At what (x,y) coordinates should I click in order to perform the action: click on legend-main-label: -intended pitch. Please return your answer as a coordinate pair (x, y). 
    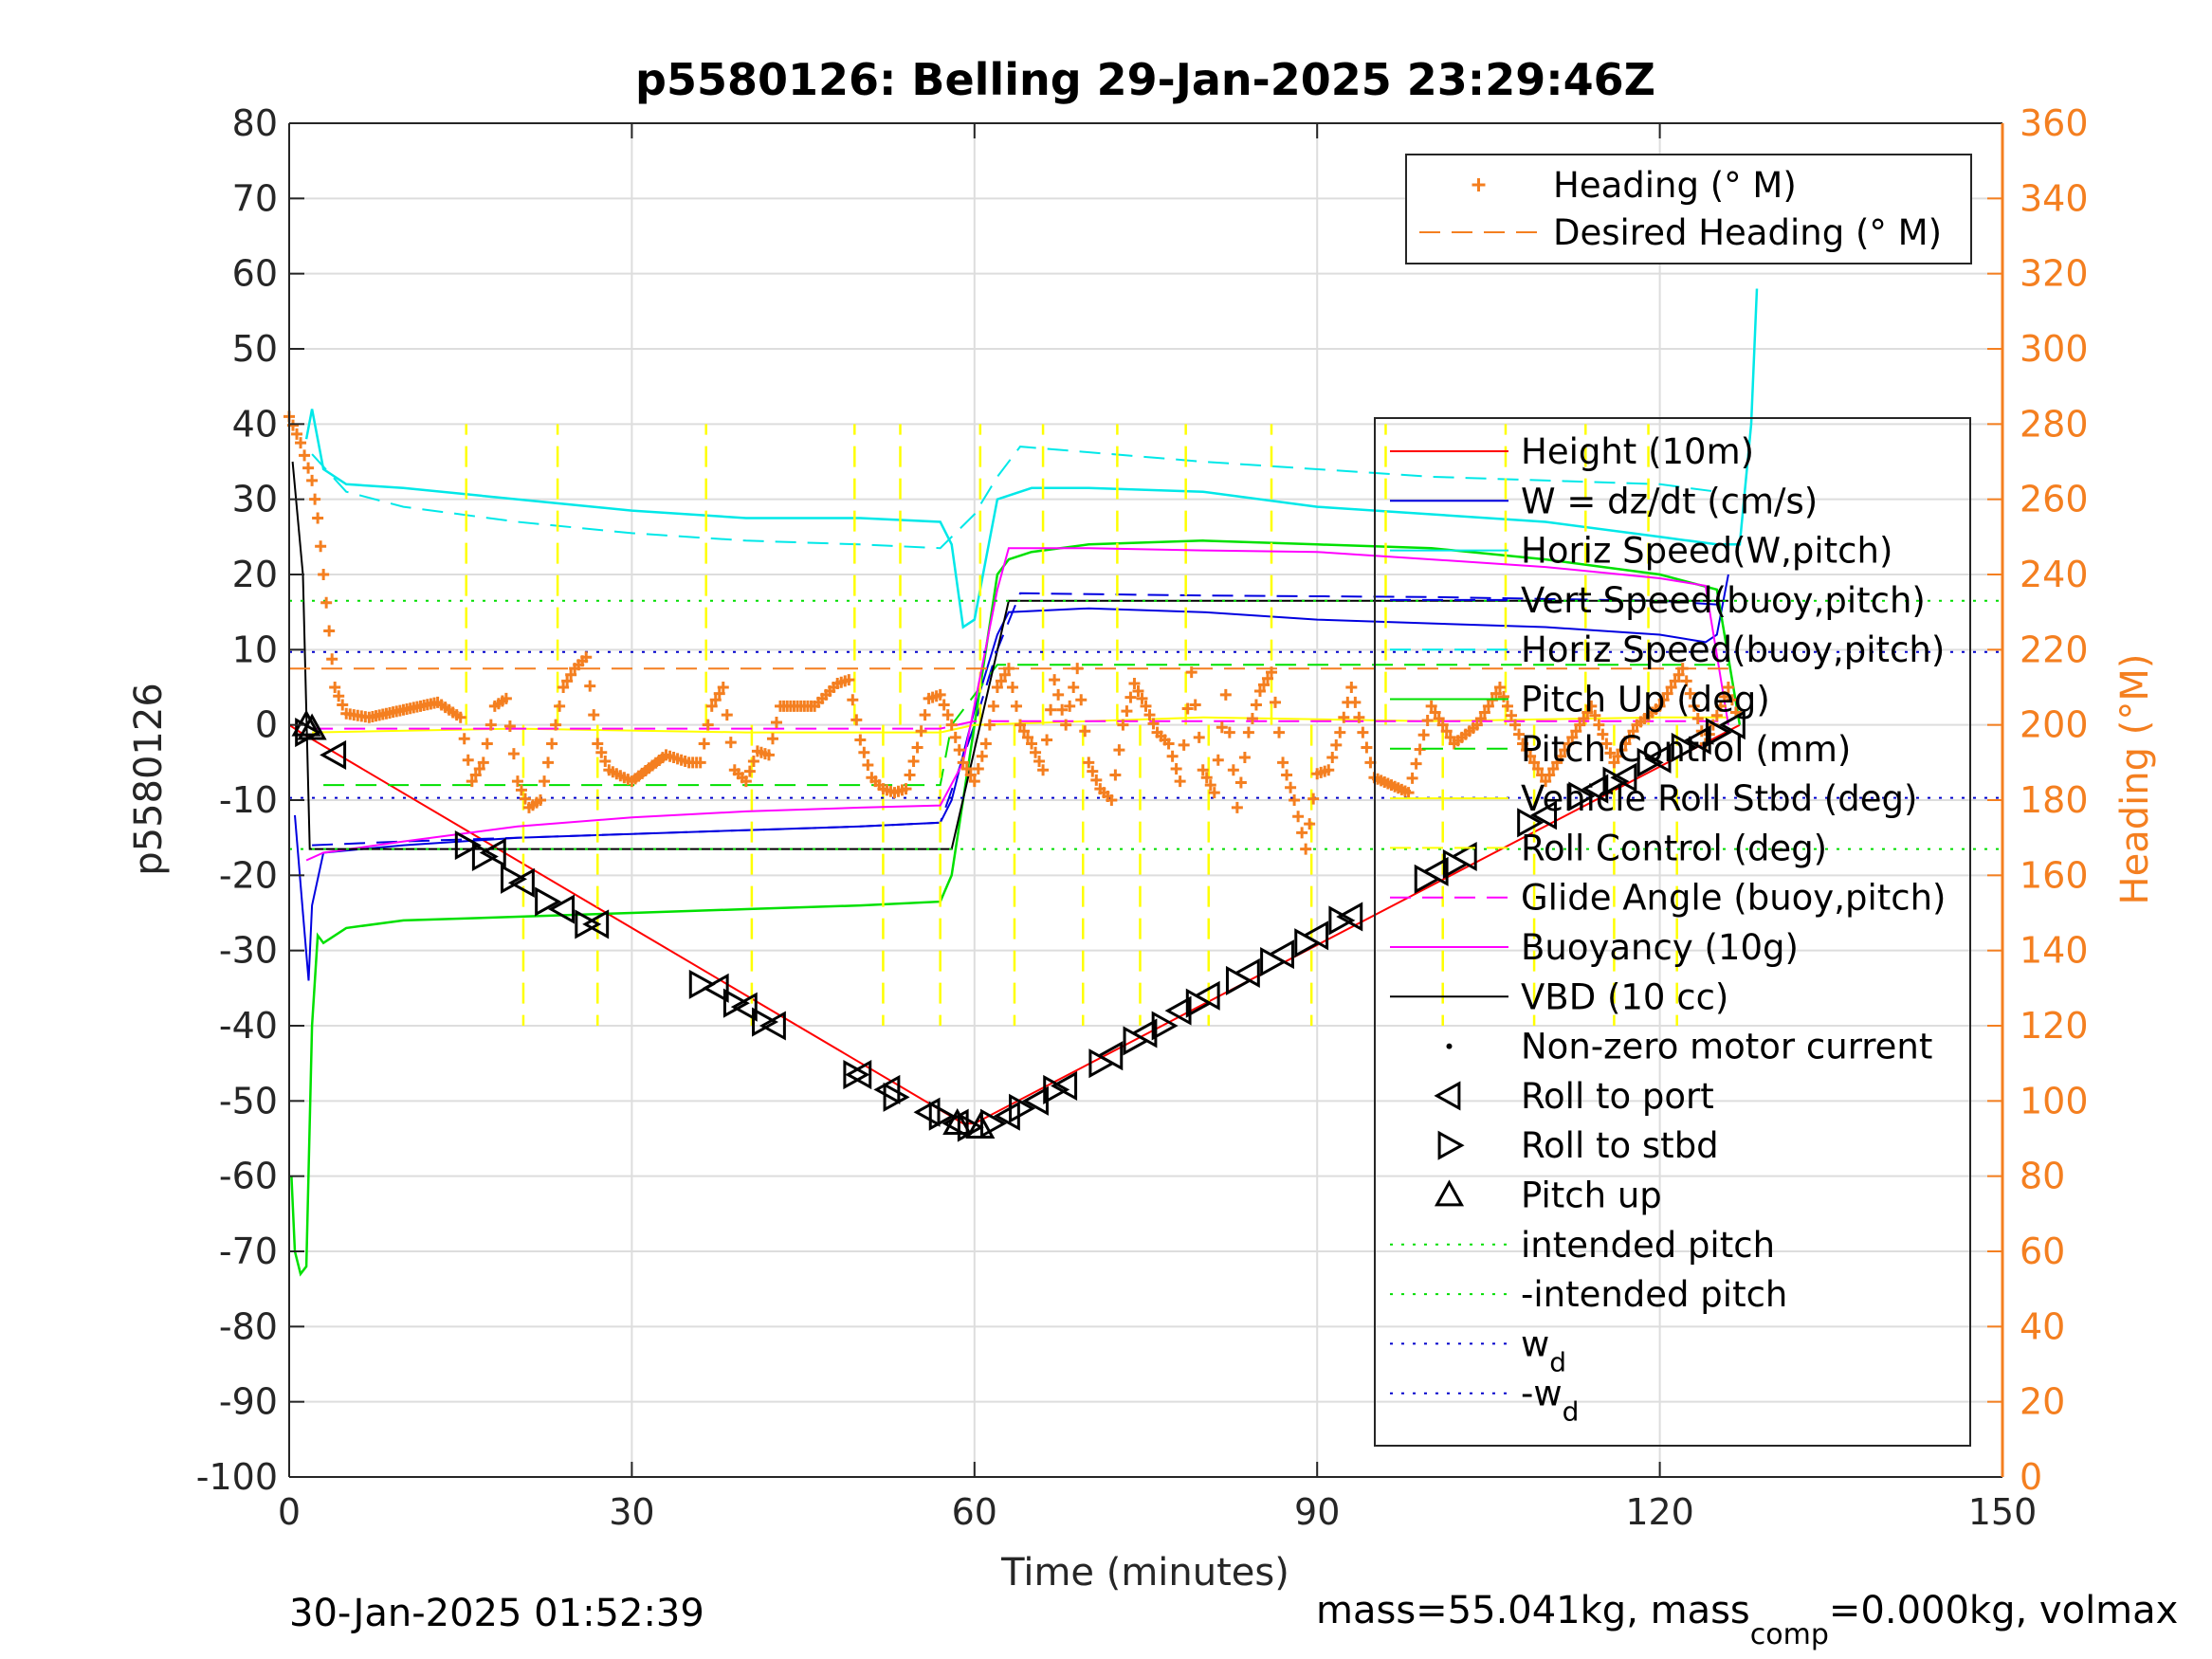
    Looking at the image, I should click on (1654, 1294).